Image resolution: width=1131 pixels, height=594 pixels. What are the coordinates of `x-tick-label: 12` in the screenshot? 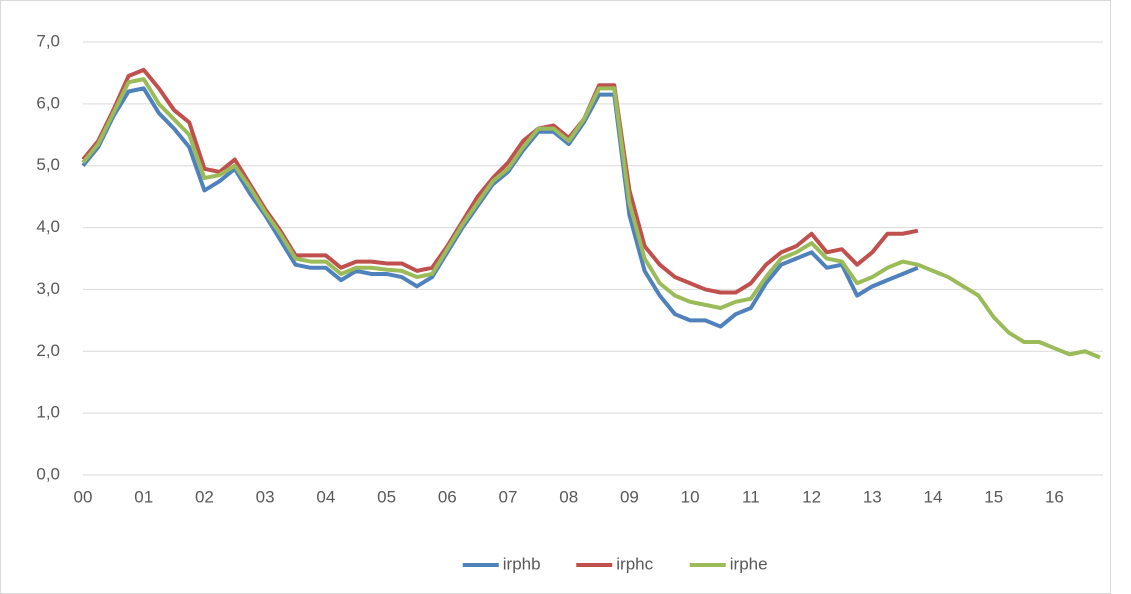 It's located at (811, 496).